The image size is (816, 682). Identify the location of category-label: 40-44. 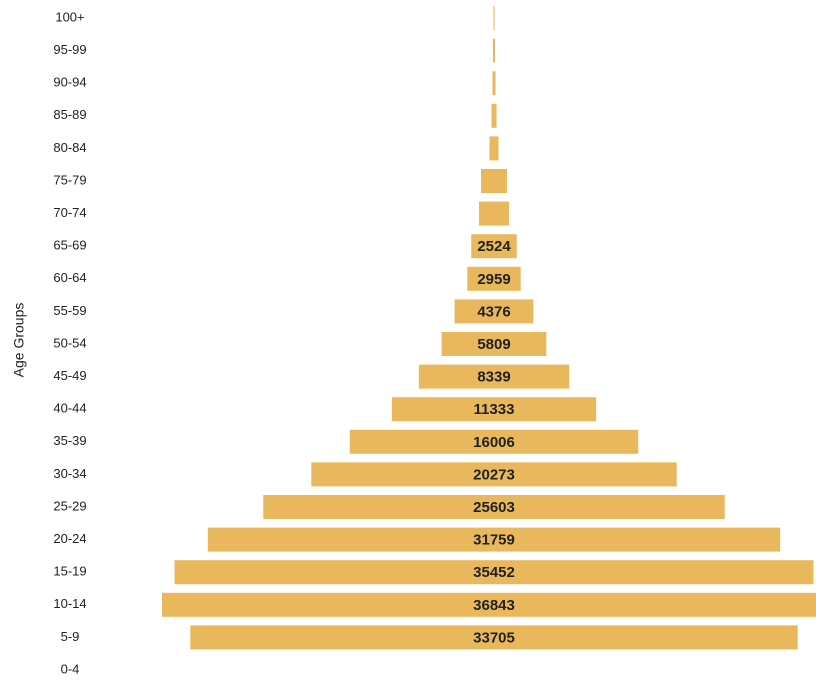
(69, 408).